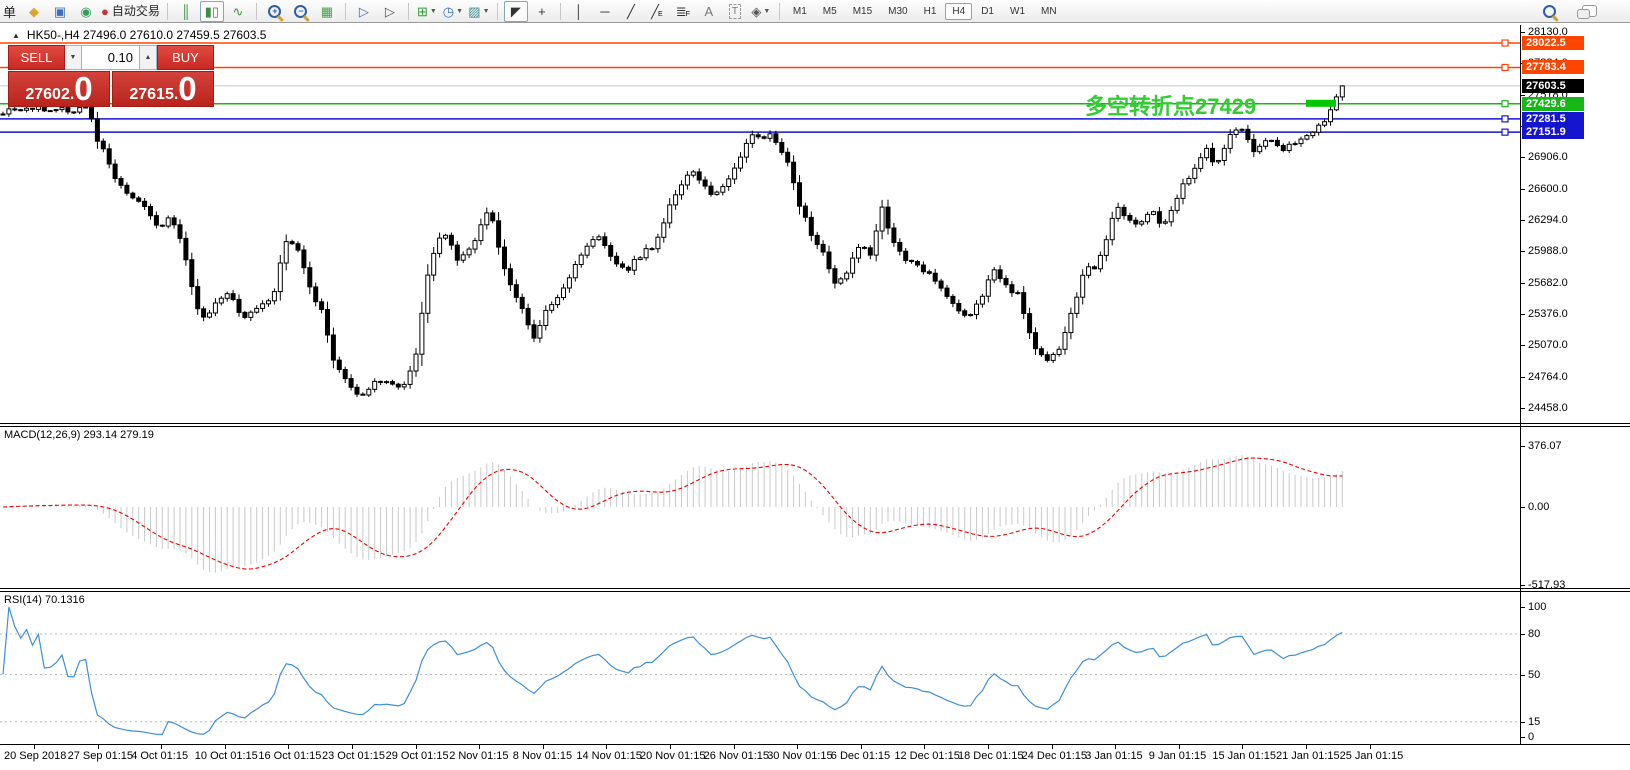 Image resolution: width=1630 pixels, height=770 pixels. I want to click on autotrading-icon: ● 自动交易, so click(130, 11).